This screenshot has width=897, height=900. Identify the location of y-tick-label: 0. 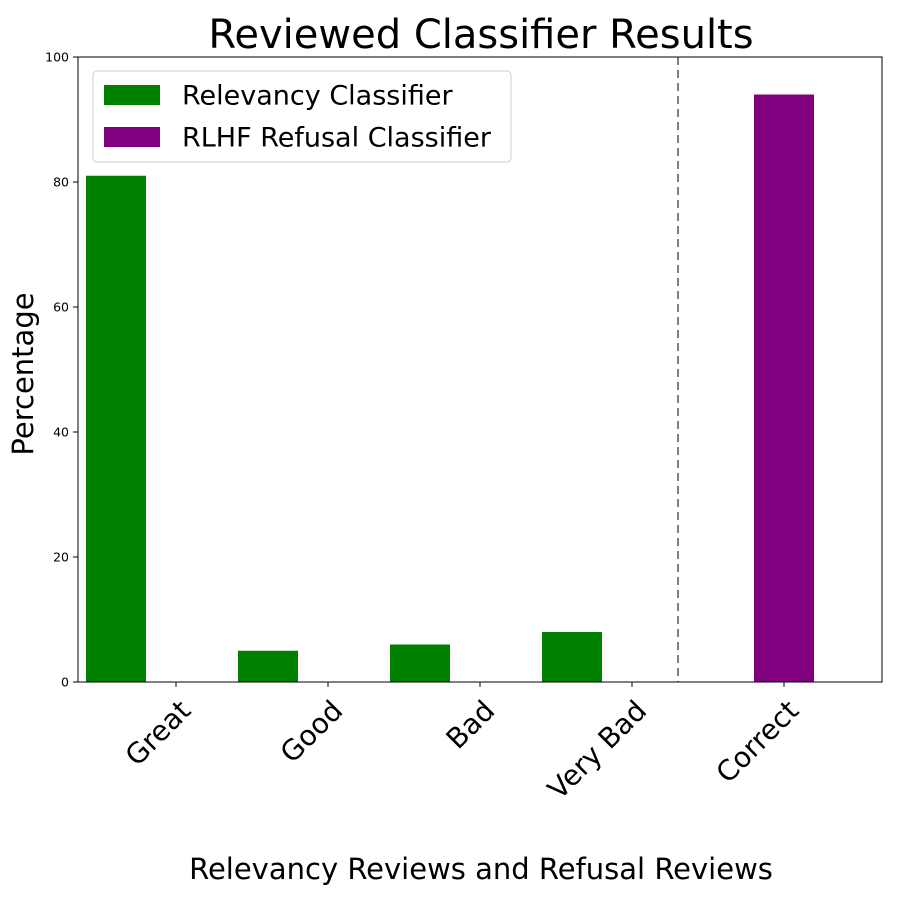
(65, 682).